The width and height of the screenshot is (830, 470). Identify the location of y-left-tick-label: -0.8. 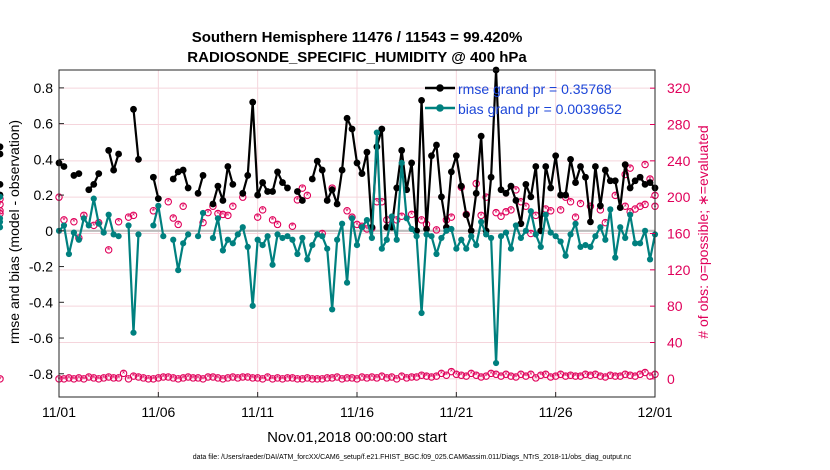
(41, 374).